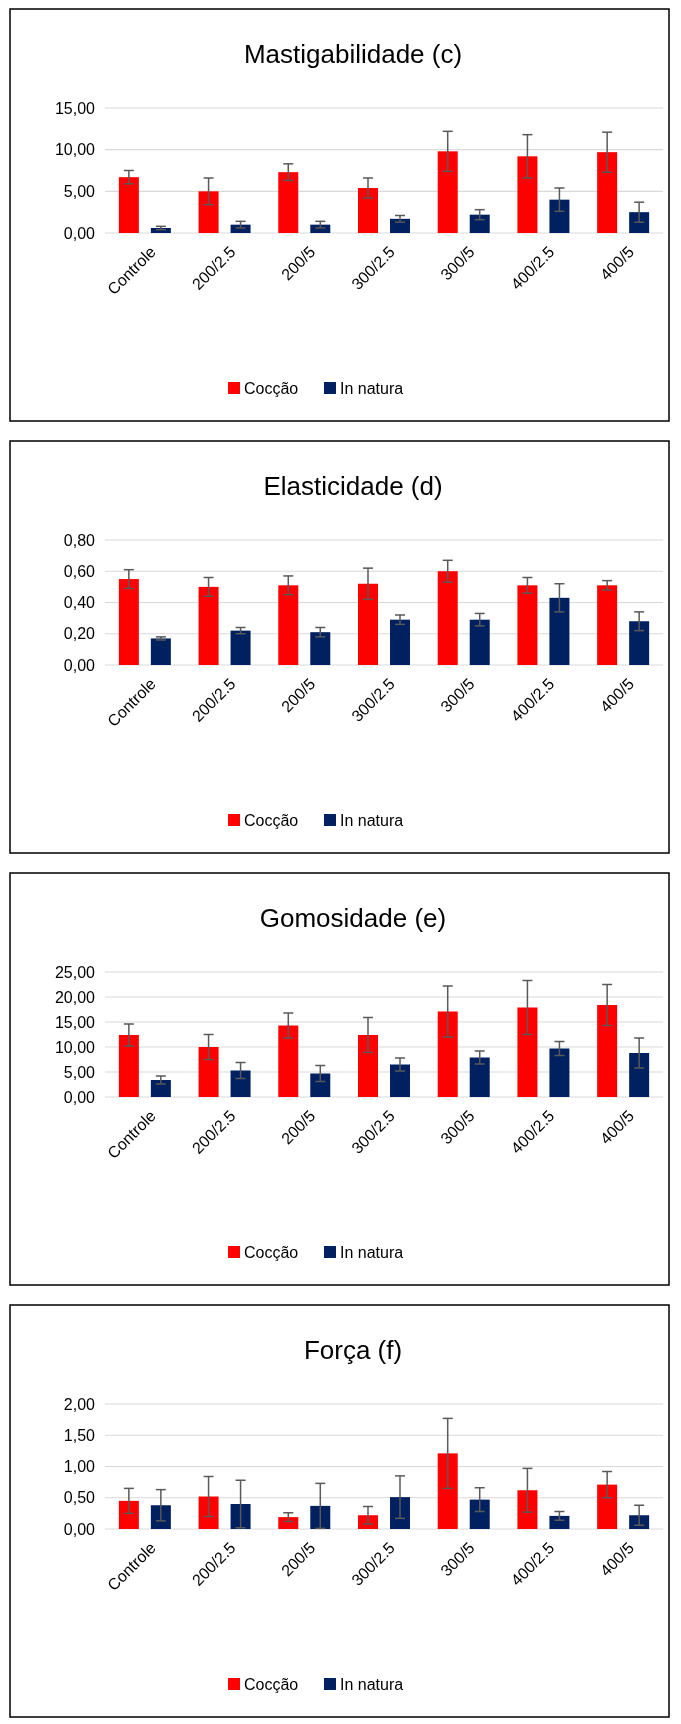 The height and width of the screenshot is (1724, 681). Describe the element at coordinates (75, 972) in the screenshot. I see `y-tick-label: 25,00` at that location.